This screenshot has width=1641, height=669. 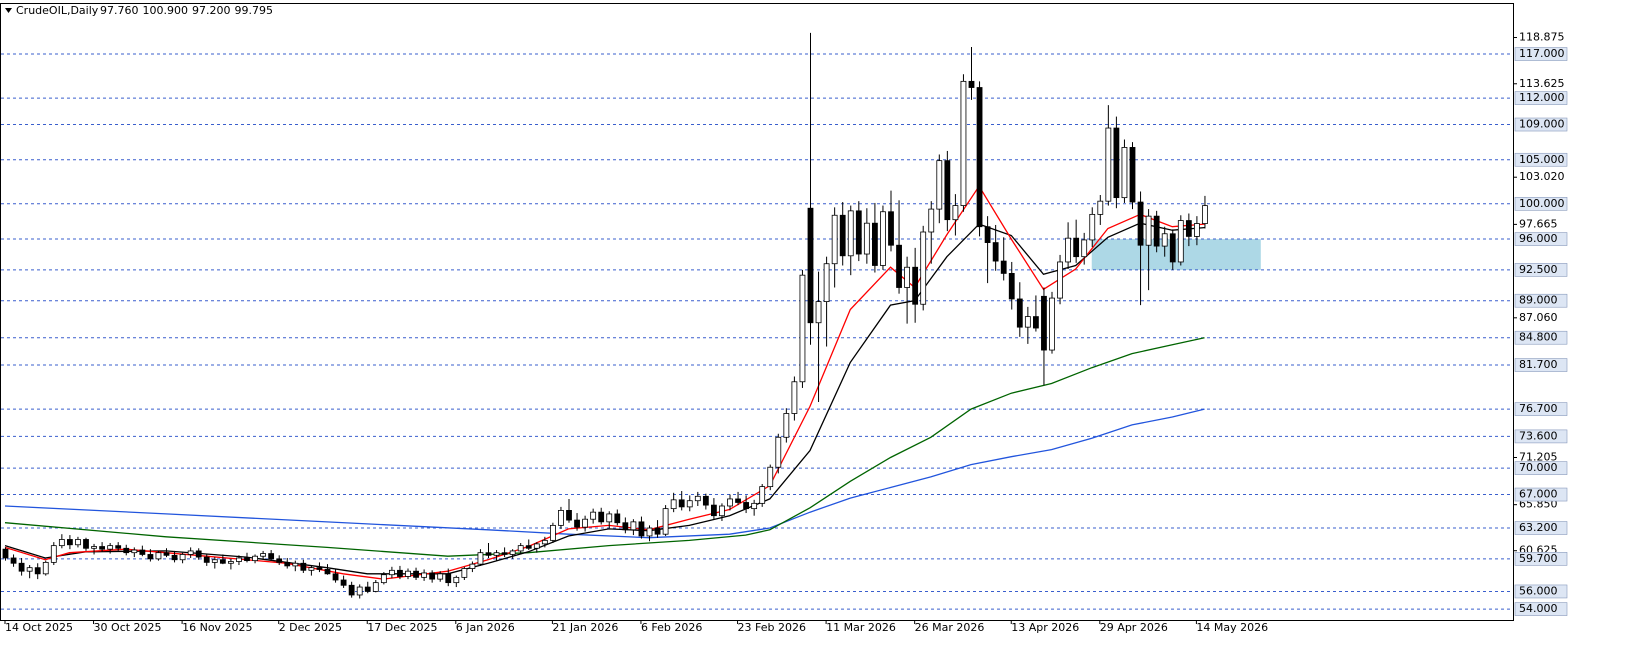 What do you see at coordinates (1538, 408) in the screenshot?
I see `level-label: 76.700` at bounding box center [1538, 408].